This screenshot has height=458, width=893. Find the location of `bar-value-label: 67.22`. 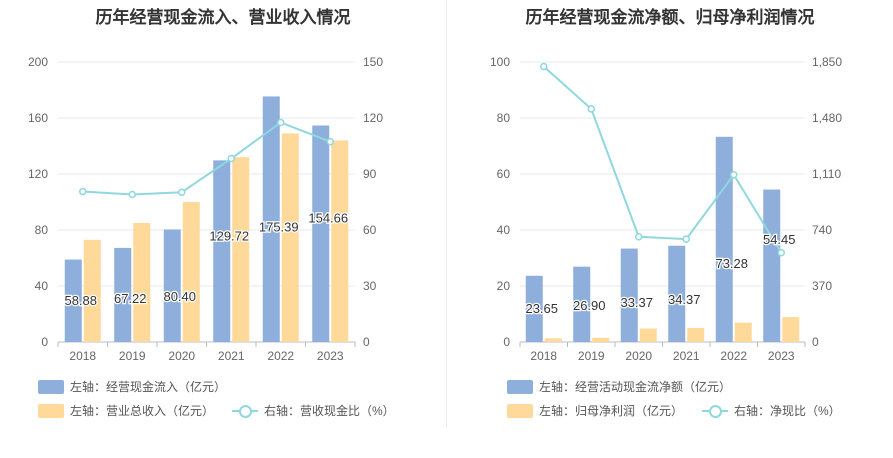

bar-value-label: 67.22 is located at coordinates (130, 298).